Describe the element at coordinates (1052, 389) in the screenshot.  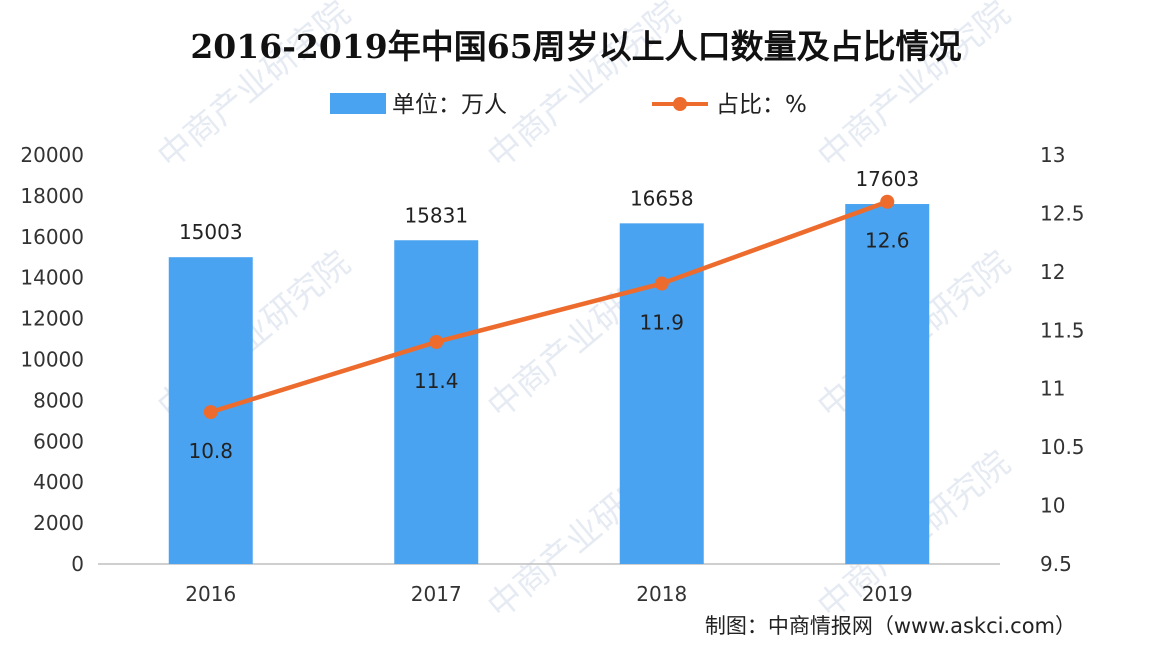
I see `y-right-tick-label: 11` at that location.